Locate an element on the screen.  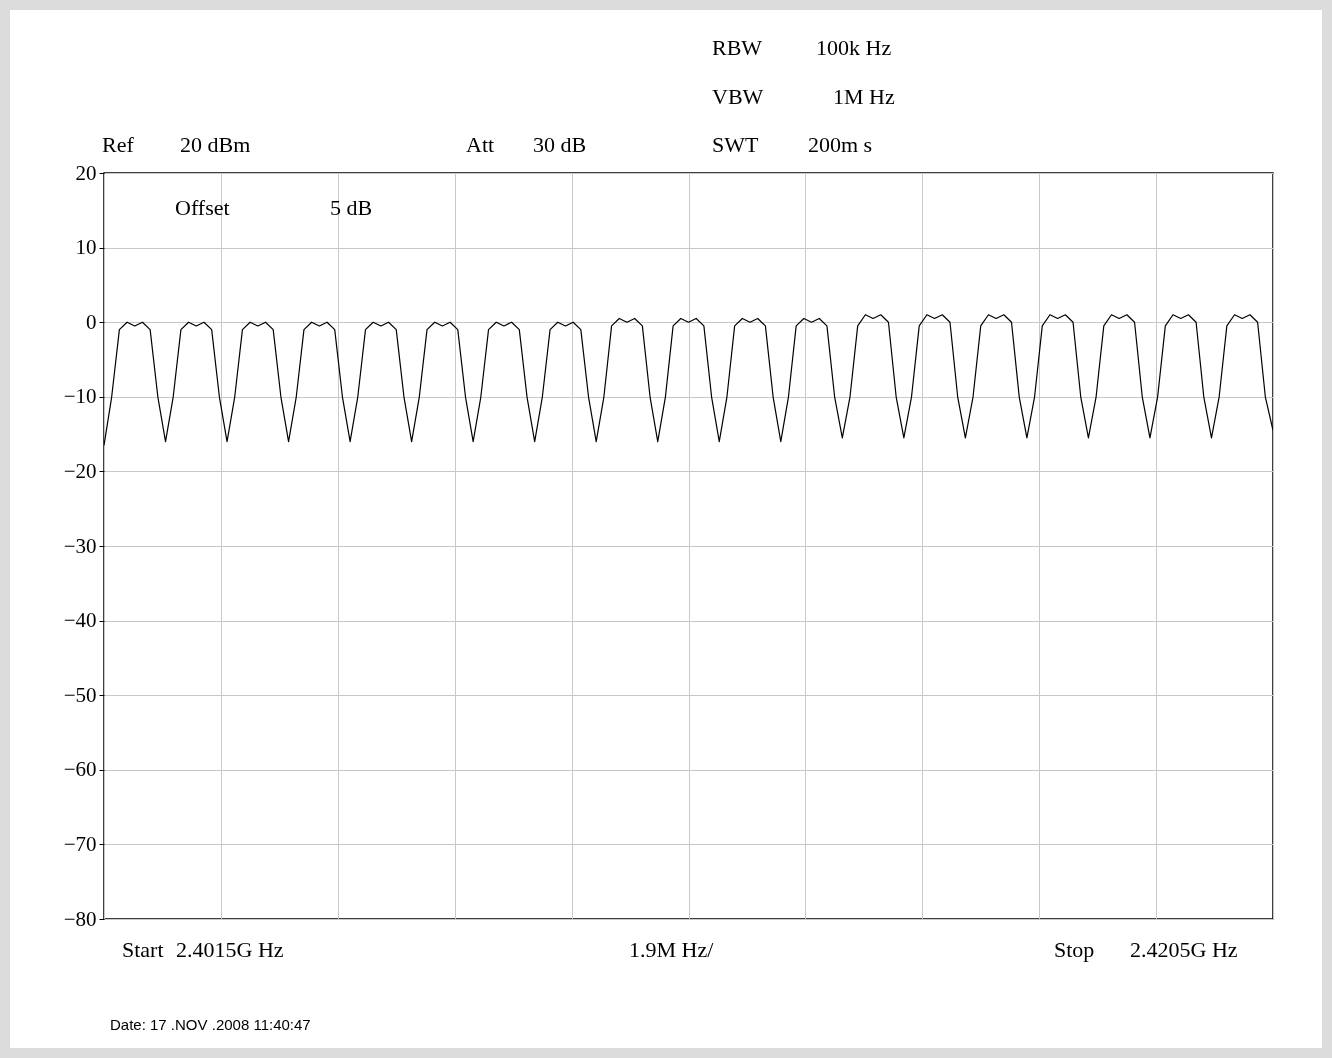
text: Start is located at coordinates (143, 949).